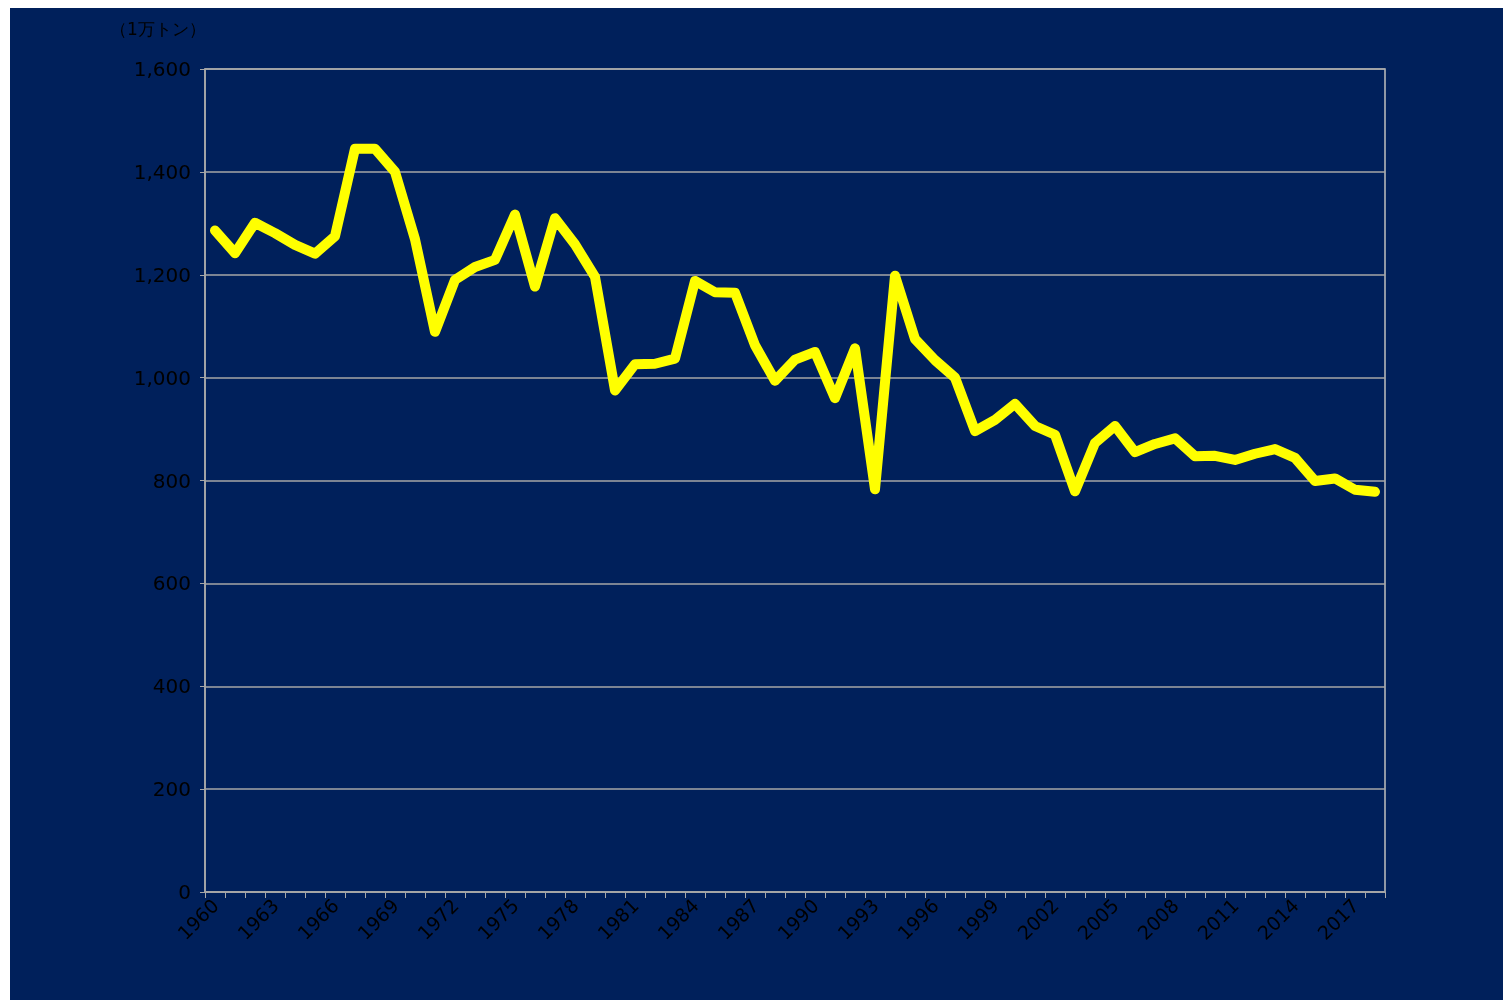  I want to click on y-tick-label: 800, so click(171, 480).